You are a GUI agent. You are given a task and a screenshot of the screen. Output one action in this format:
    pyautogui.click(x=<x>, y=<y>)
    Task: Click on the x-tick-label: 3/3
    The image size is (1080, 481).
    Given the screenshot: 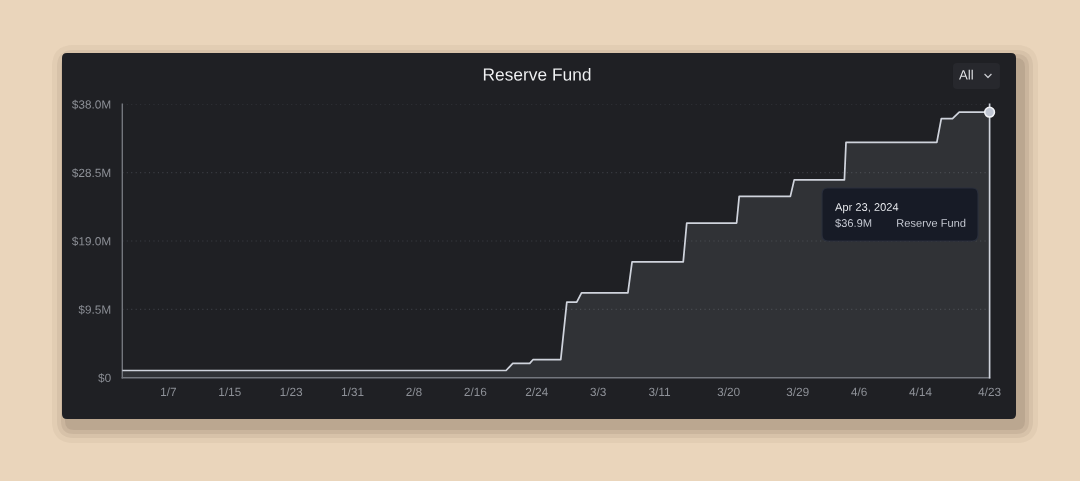 What is the action you would take?
    pyautogui.click(x=598, y=392)
    